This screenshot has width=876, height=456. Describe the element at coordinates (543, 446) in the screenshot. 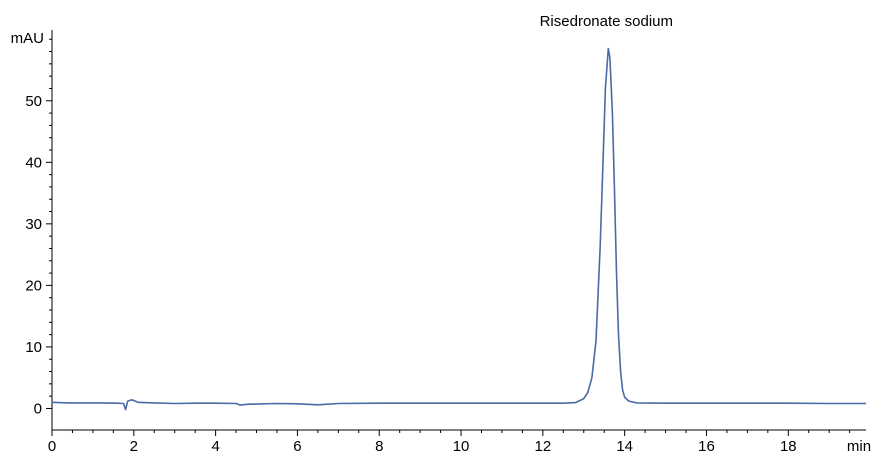

I see `x-tick-label: 12` at that location.